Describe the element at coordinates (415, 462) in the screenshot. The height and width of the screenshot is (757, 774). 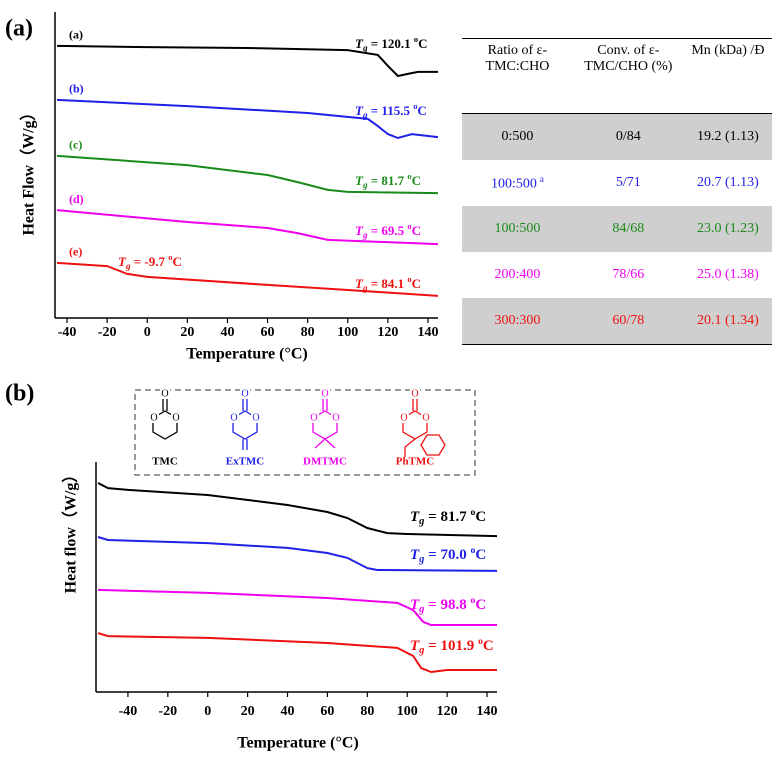
I see `inset-label: PhTMC` at that location.